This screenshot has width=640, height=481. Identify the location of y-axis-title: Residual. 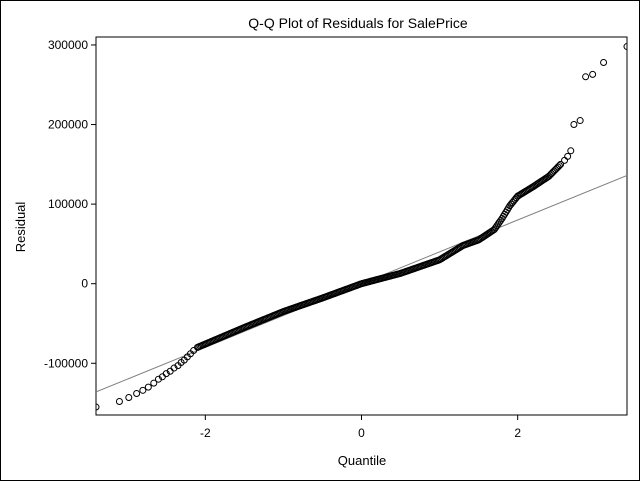
(20, 227).